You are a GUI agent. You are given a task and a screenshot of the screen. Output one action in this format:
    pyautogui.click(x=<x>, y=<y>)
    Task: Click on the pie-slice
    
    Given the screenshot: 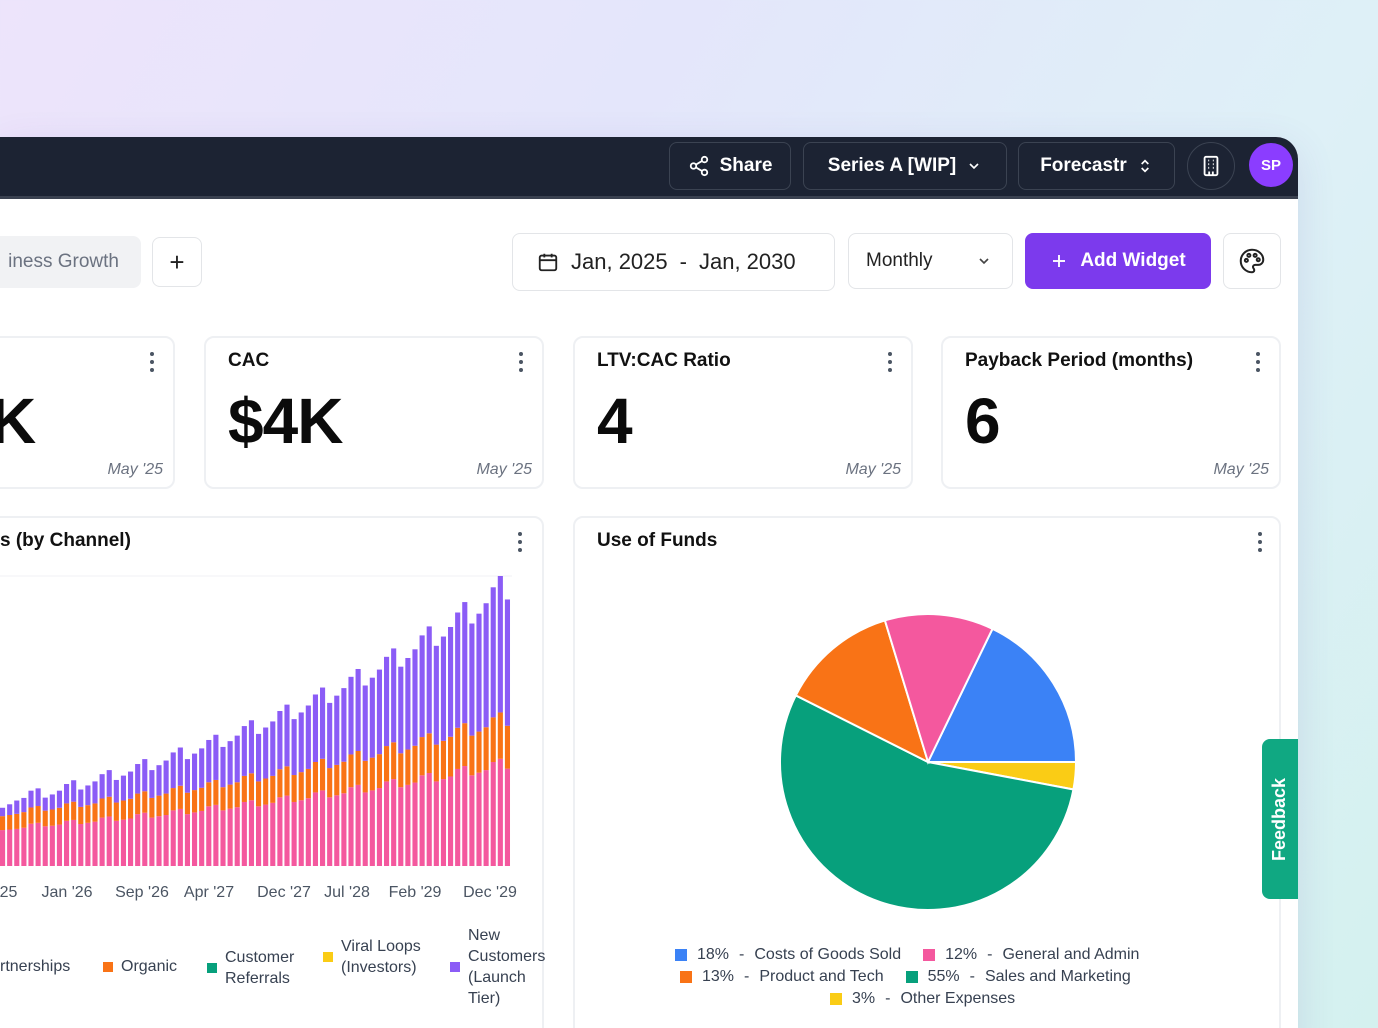 What is the action you would take?
    pyautogui.click(x=927, y=802)
    